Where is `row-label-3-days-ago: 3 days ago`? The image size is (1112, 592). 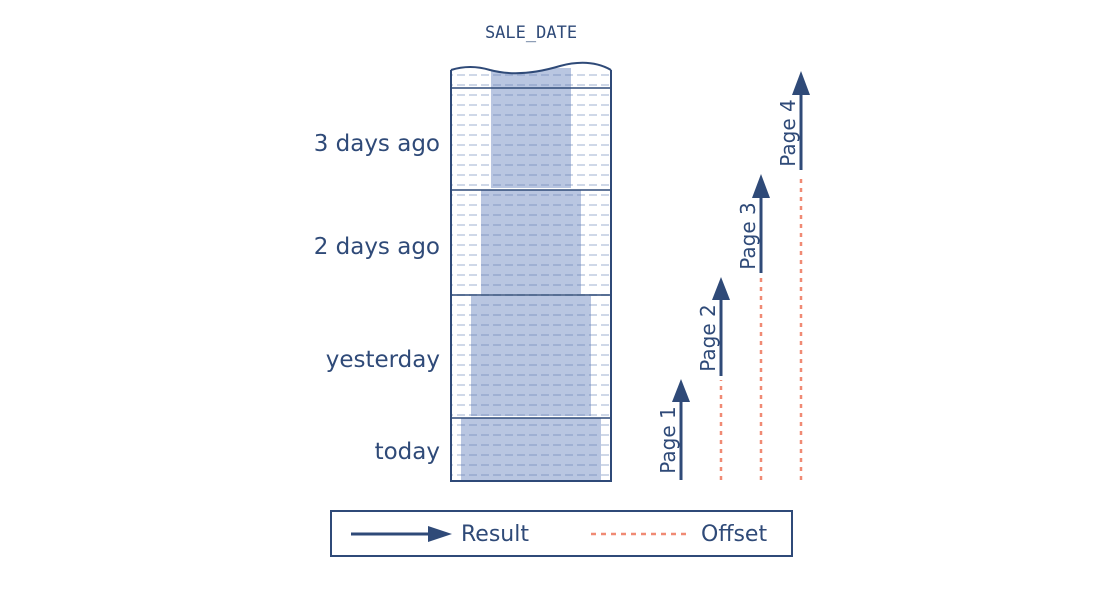
row-label-3-days-ago: 3 days ago is located at coordinates (377, 144).